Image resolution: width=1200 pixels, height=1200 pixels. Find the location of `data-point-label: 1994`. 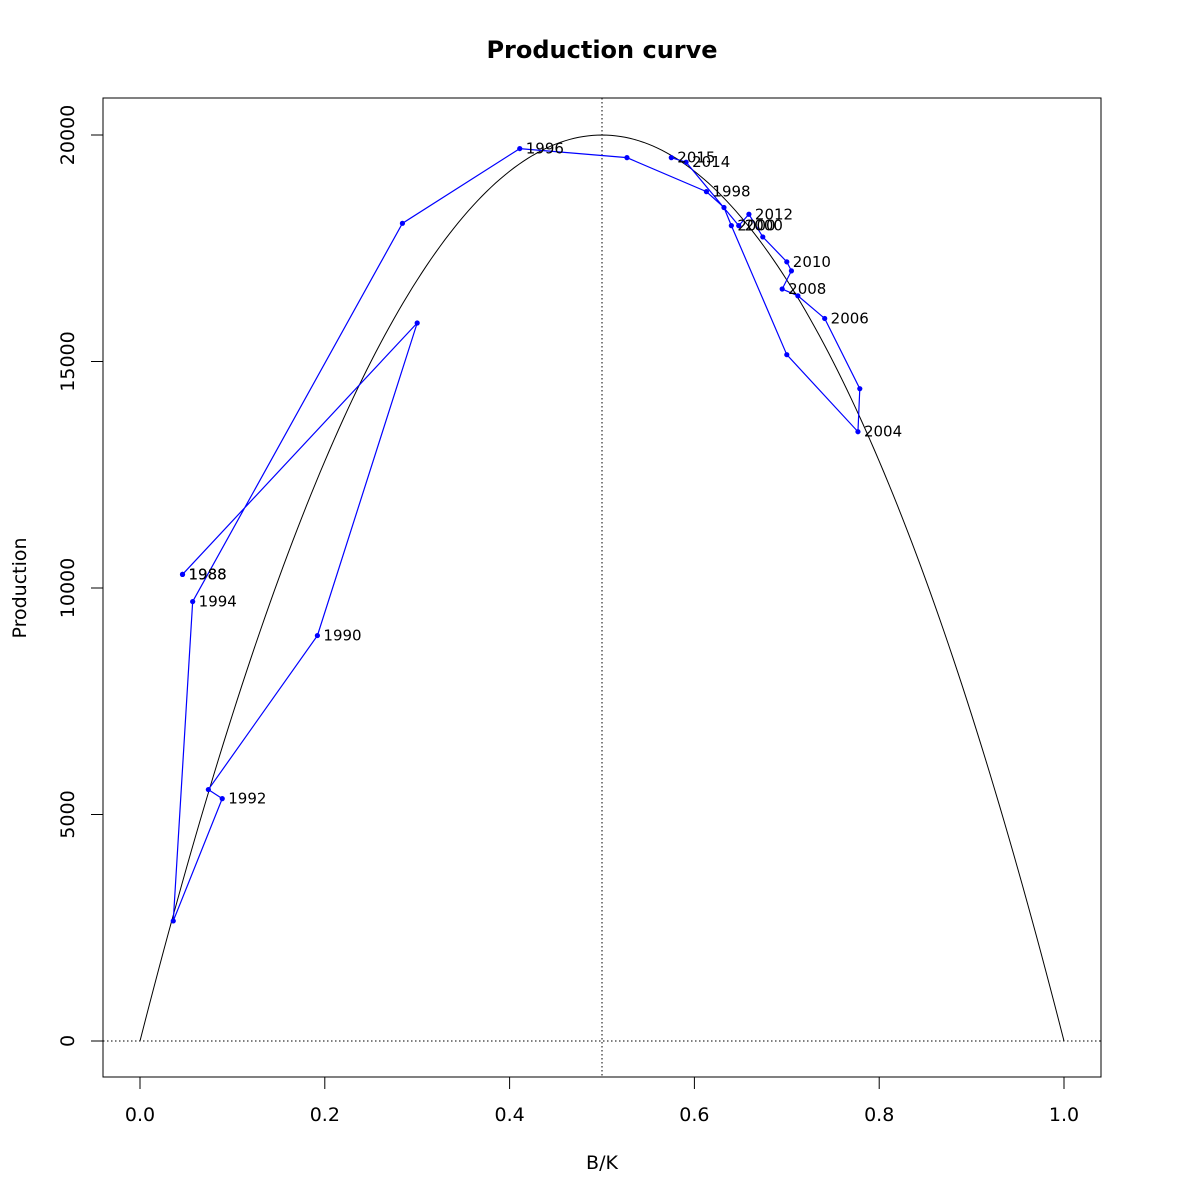

data-point-label: 1994 is located at coordinates (218, 602).